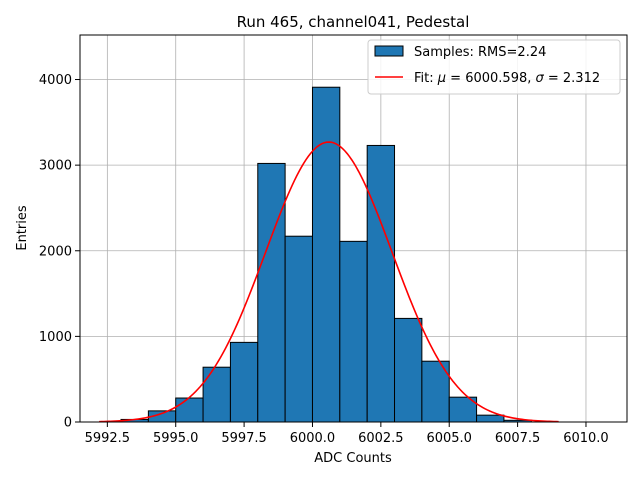 The image size is (640, 480). Describe the element at coordinates (518, 438) in the screenshot. I see `x-tick-label: 6007.5` at that location.